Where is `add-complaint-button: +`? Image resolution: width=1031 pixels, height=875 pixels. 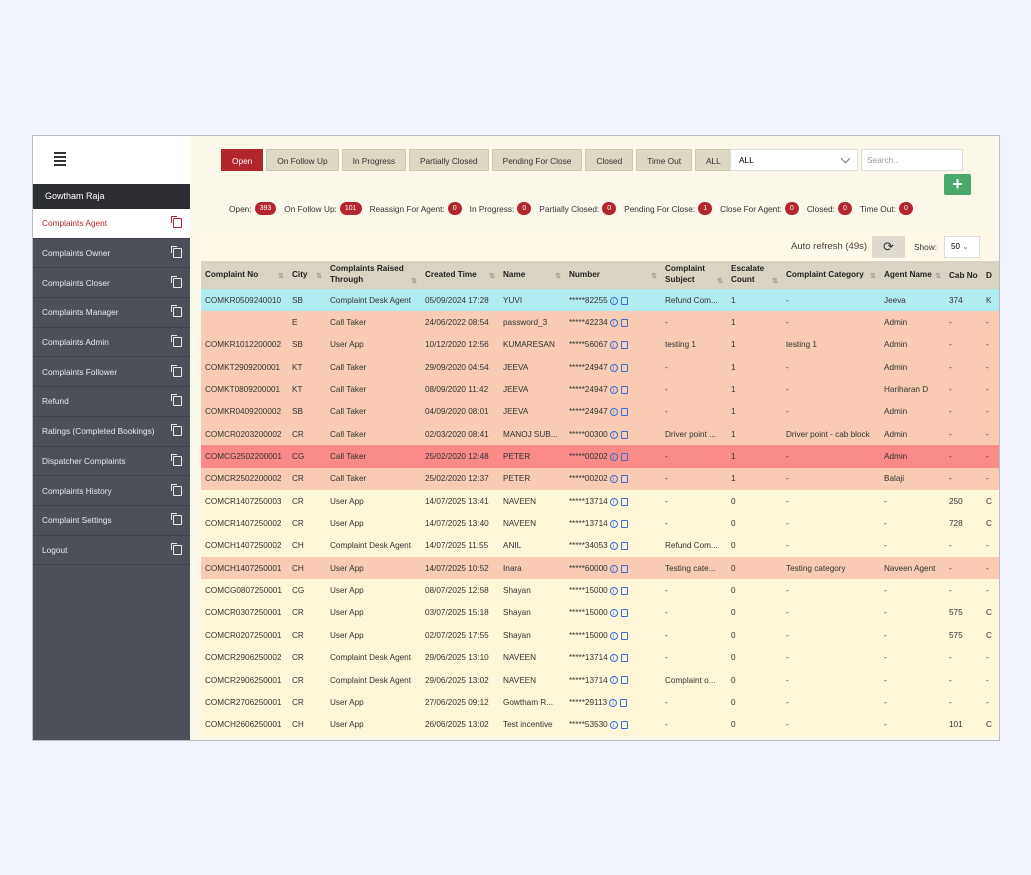
add-complaint-button: + is located at coordinates (957, 184).